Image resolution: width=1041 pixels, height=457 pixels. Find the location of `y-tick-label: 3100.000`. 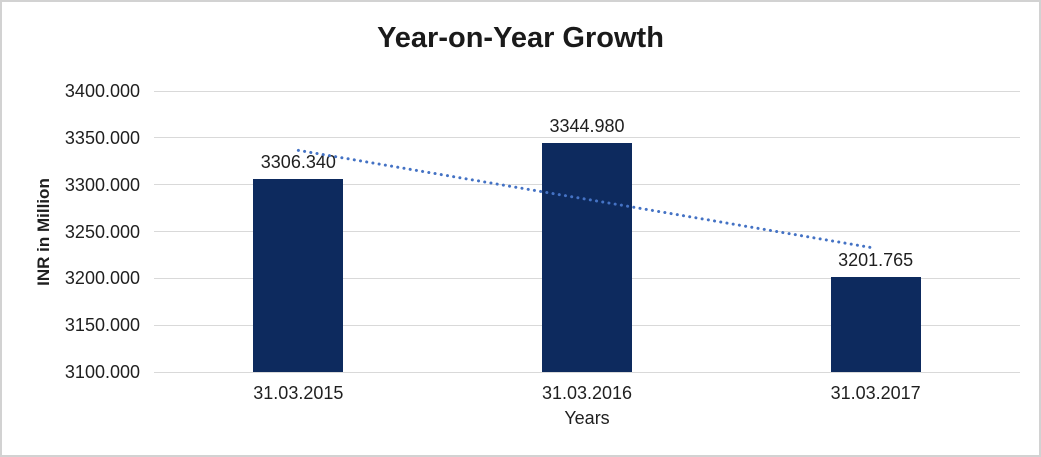

y-tick-label: 3100.000 is located at coordinates (102, 372).